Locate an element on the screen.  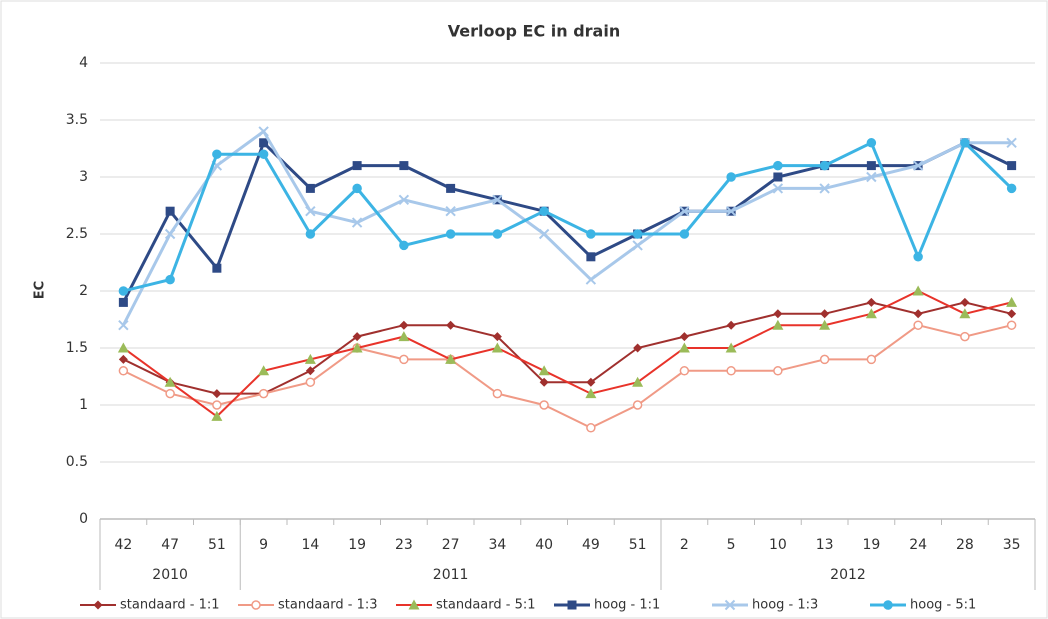
y-tick-label: 2.5 is located at coordinates (77, 234).